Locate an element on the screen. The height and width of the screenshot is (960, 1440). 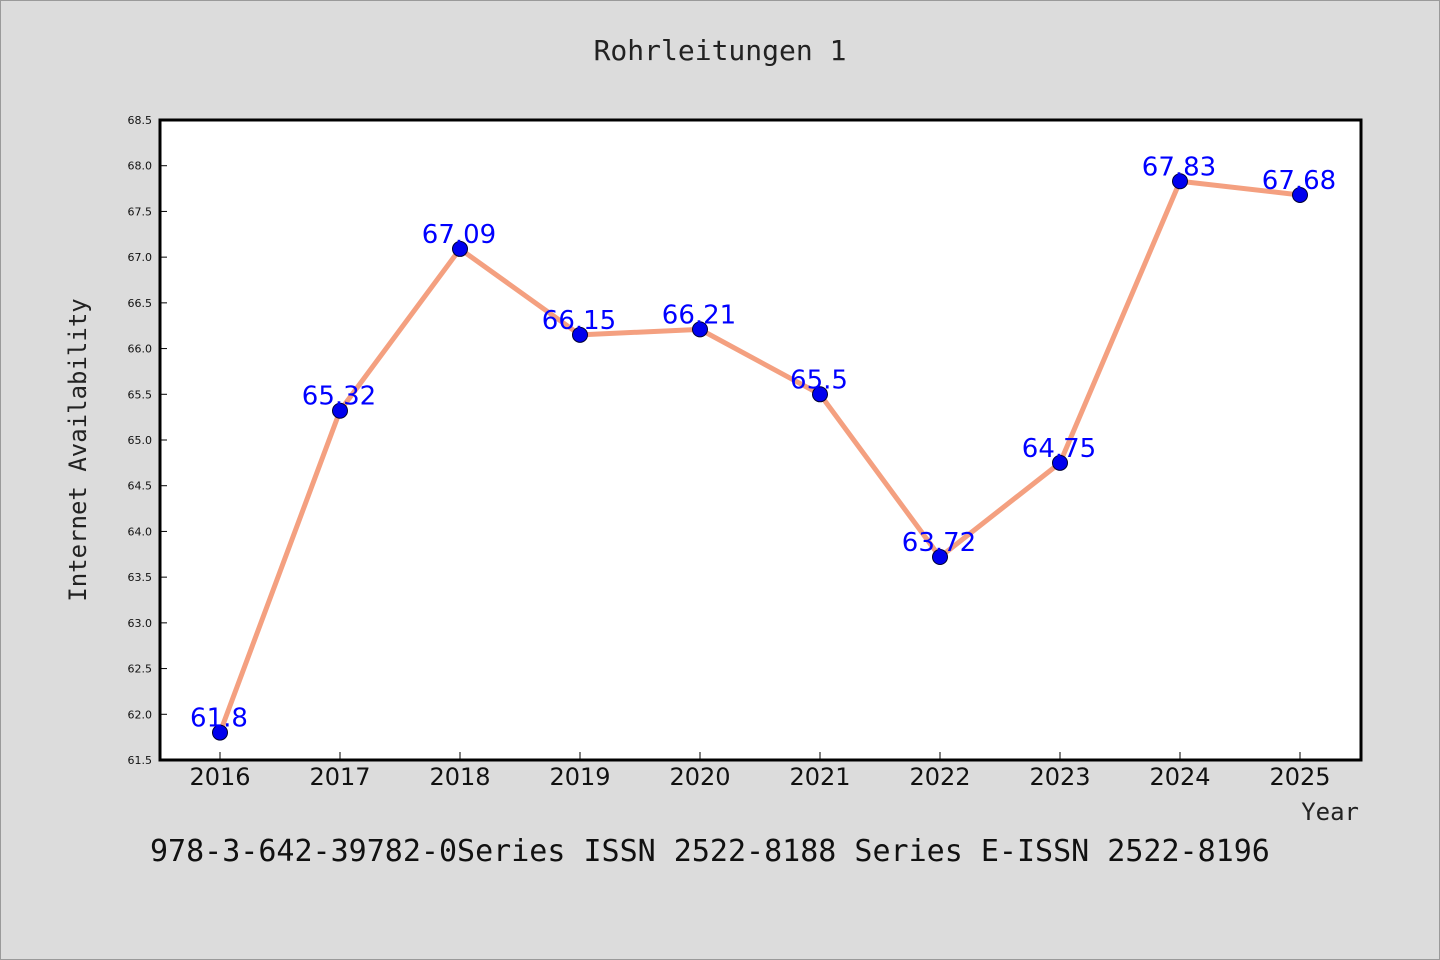
data-label: 64.75 is located at coordinates (1059, 449).